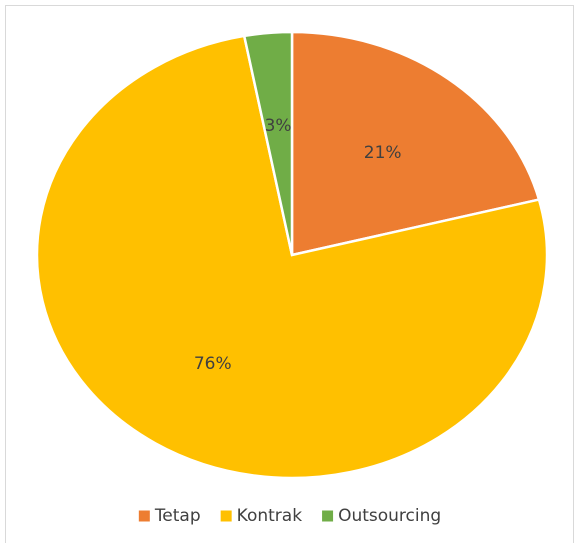 The height and width of the screenshot is (543, 579). I want to click on legend-label: Kontrak, so click(270, 516).